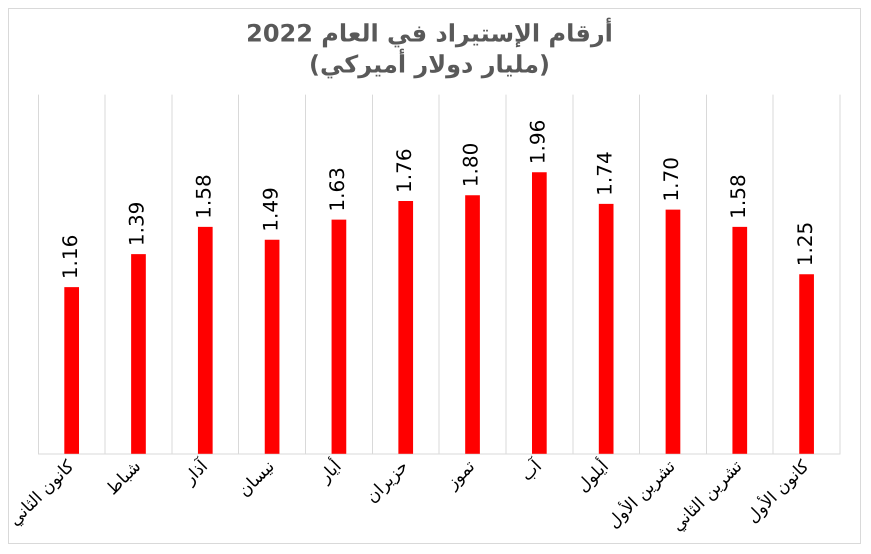 The height and width of the screenshot is (554, 871). What do you see at coordinates (429, 33) in the screenshot?
I see `chart-title: أرقام الإستيراد في العام 2022` at bounding box center [429, 33].